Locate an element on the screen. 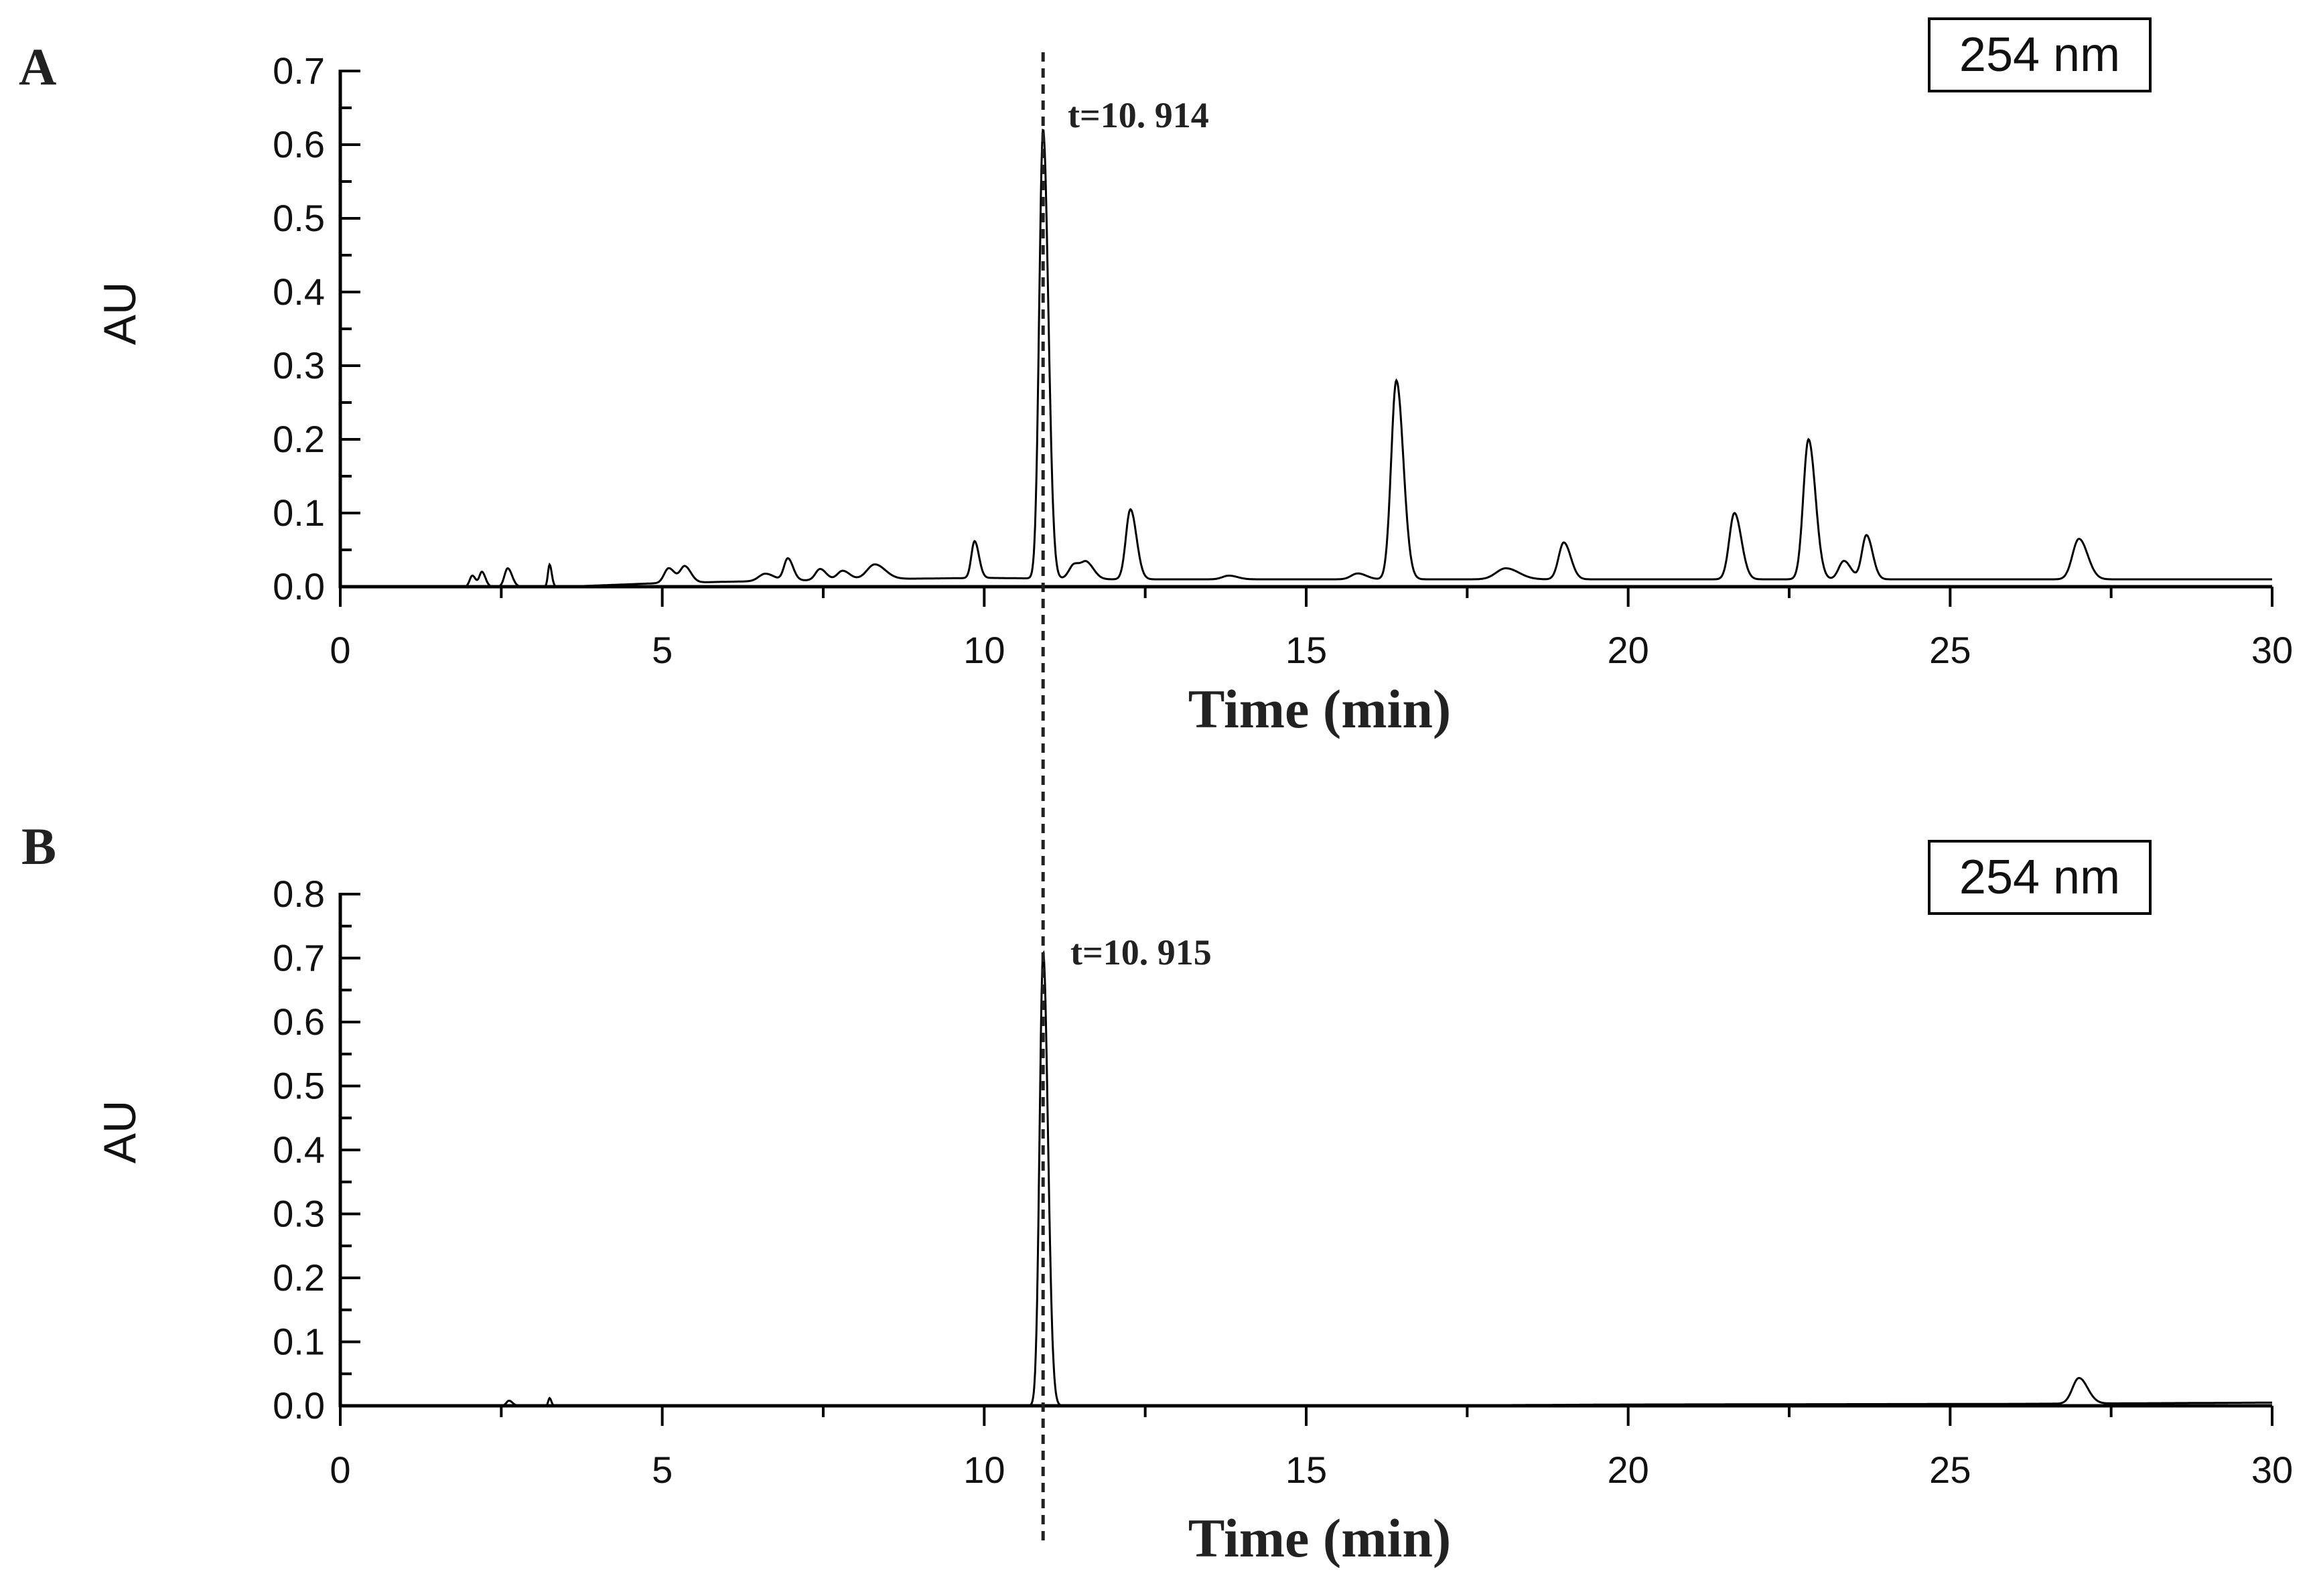 The image size is (2315, 1596). retention-time-annotation: t=10. 914 is located at coordinates (1138, 115).